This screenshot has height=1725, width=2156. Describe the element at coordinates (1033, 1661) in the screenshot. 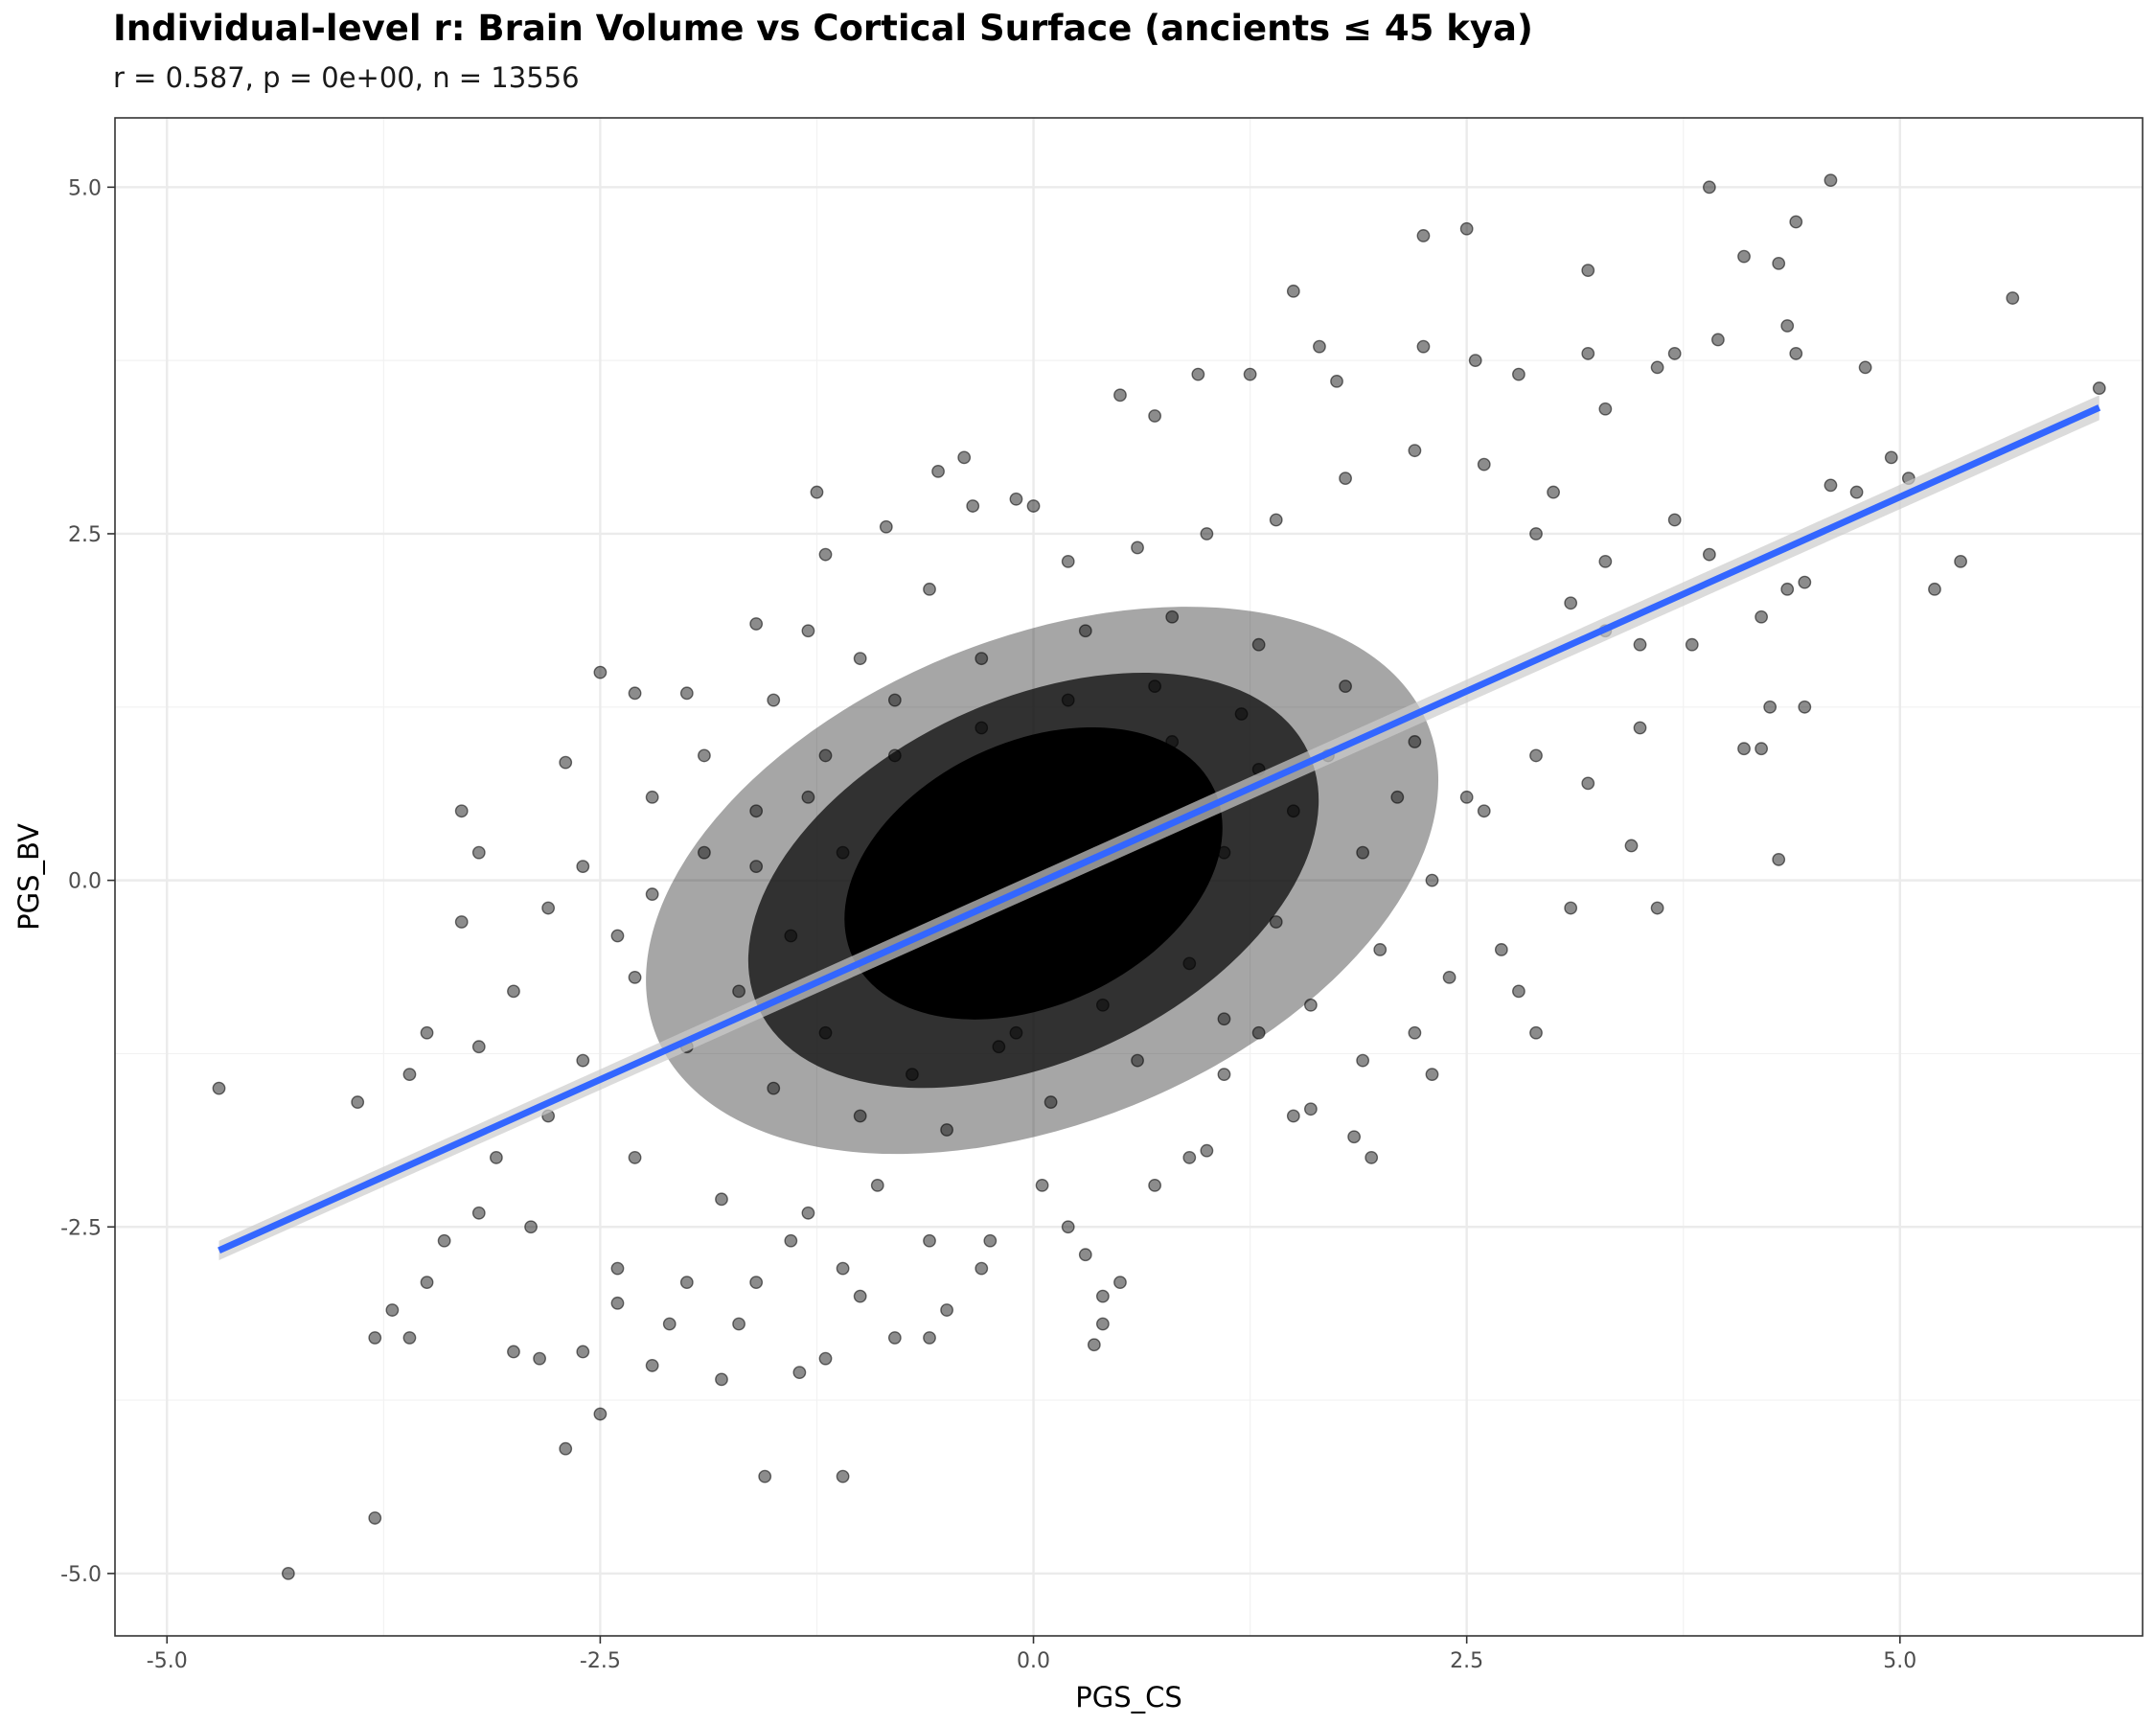

I see `x-tick-label: 0.0` at that location.